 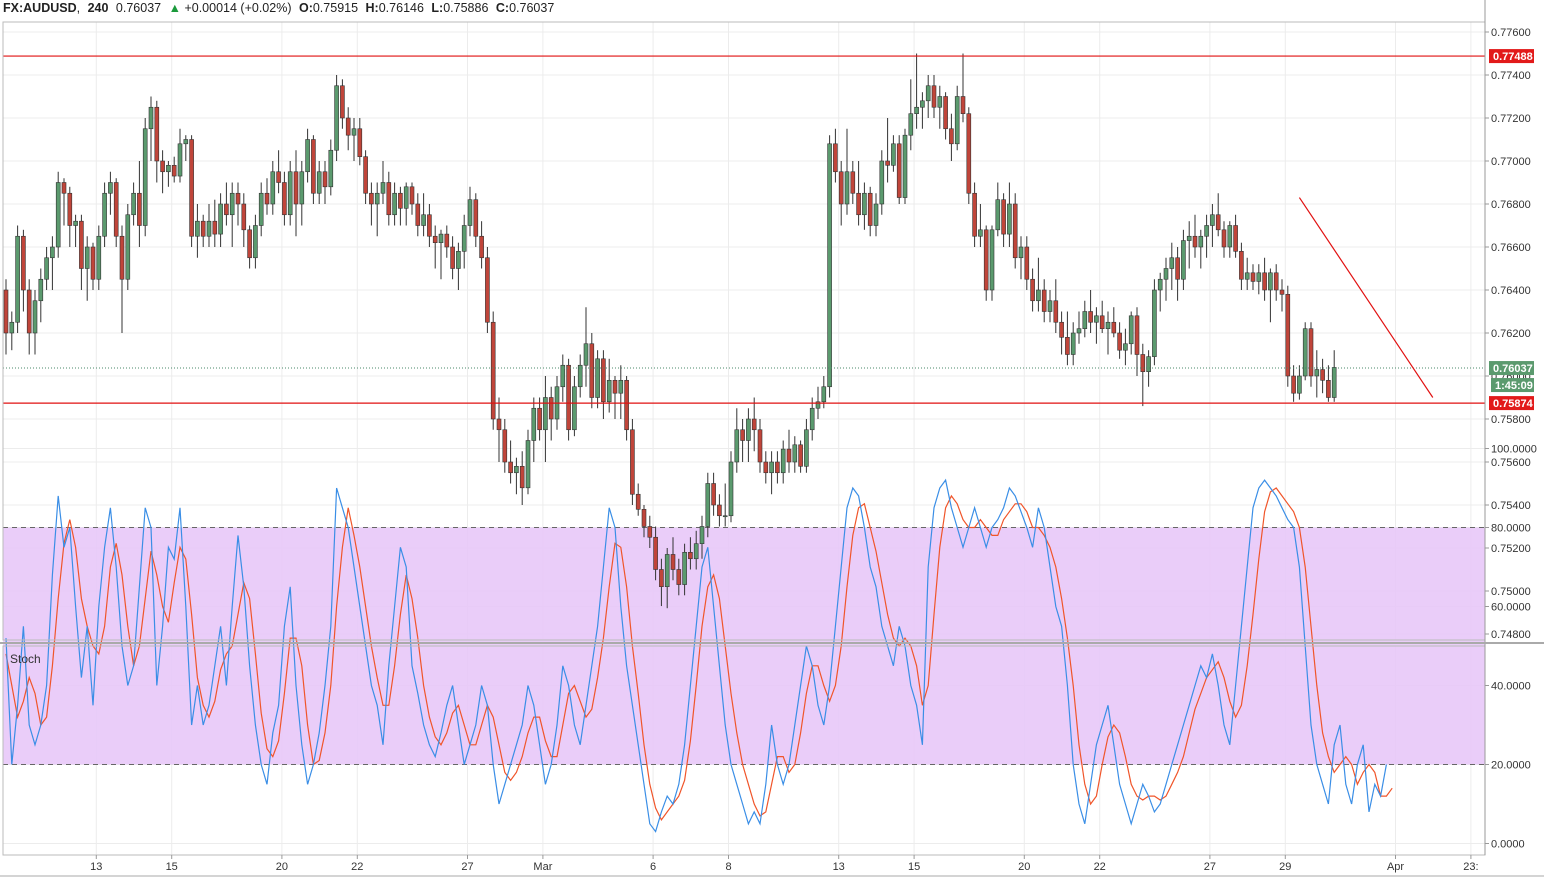 I want to click on time-tick-label: 15, so click(x=914, y=867).